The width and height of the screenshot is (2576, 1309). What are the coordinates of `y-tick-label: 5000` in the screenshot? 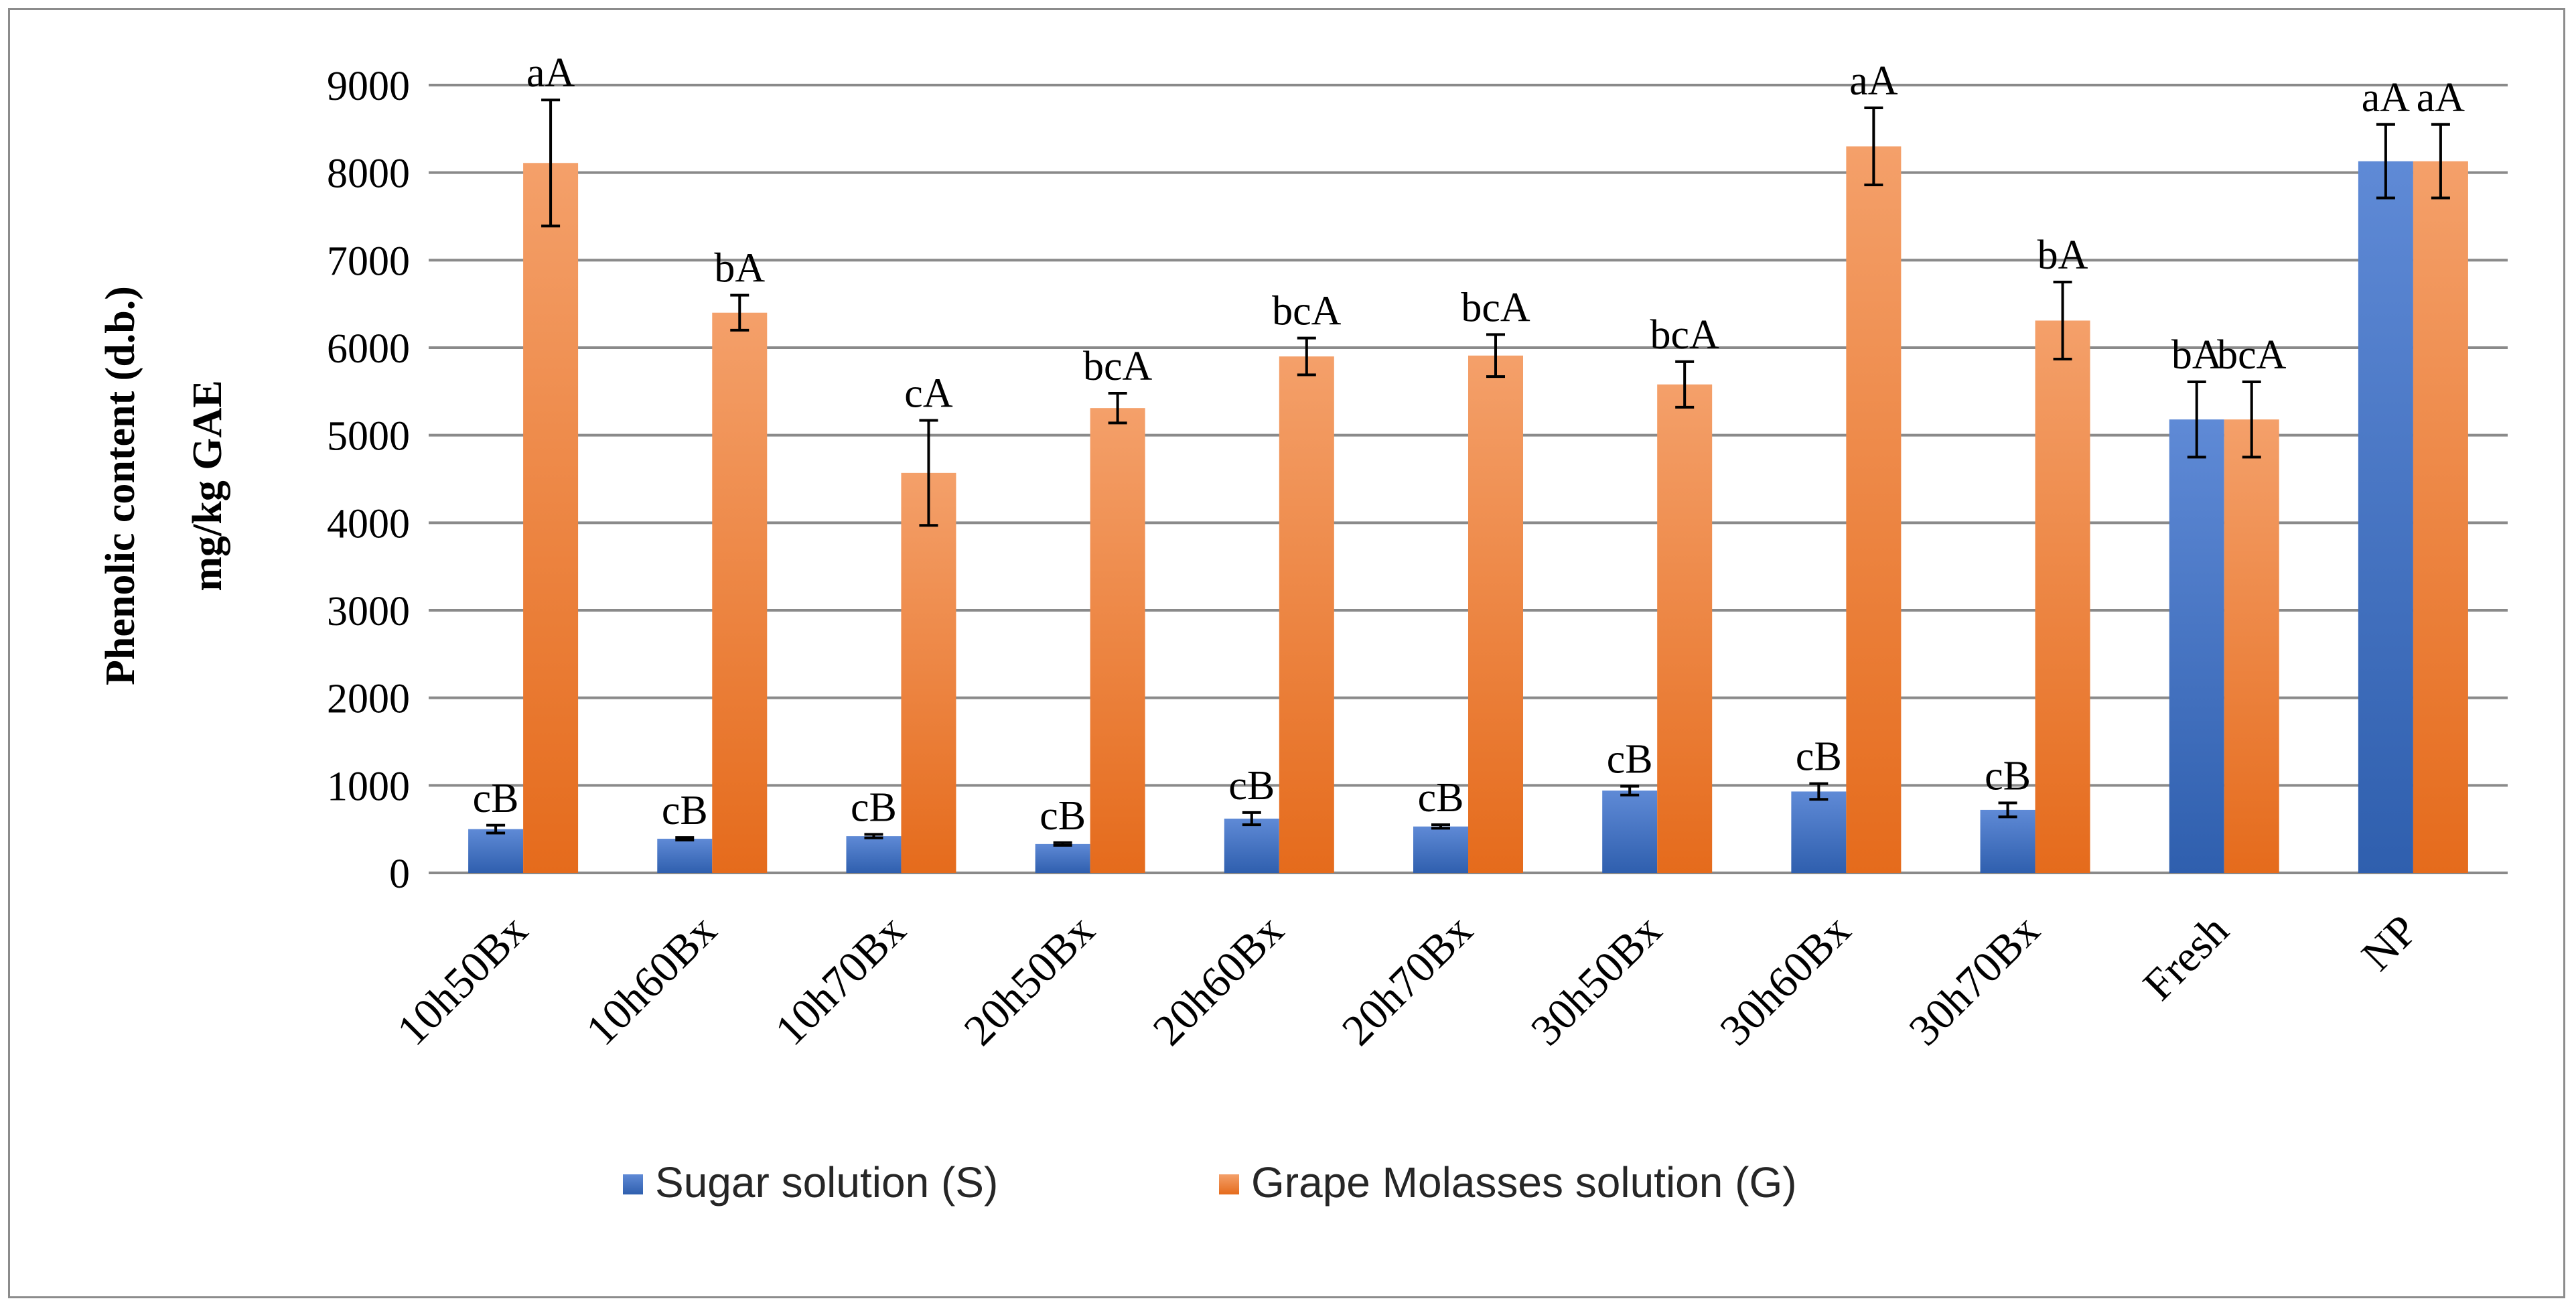 It's located at (368, 437).